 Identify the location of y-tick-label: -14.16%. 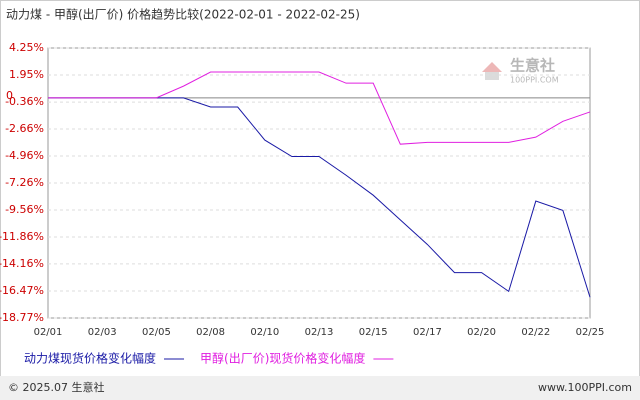
(22, 263).